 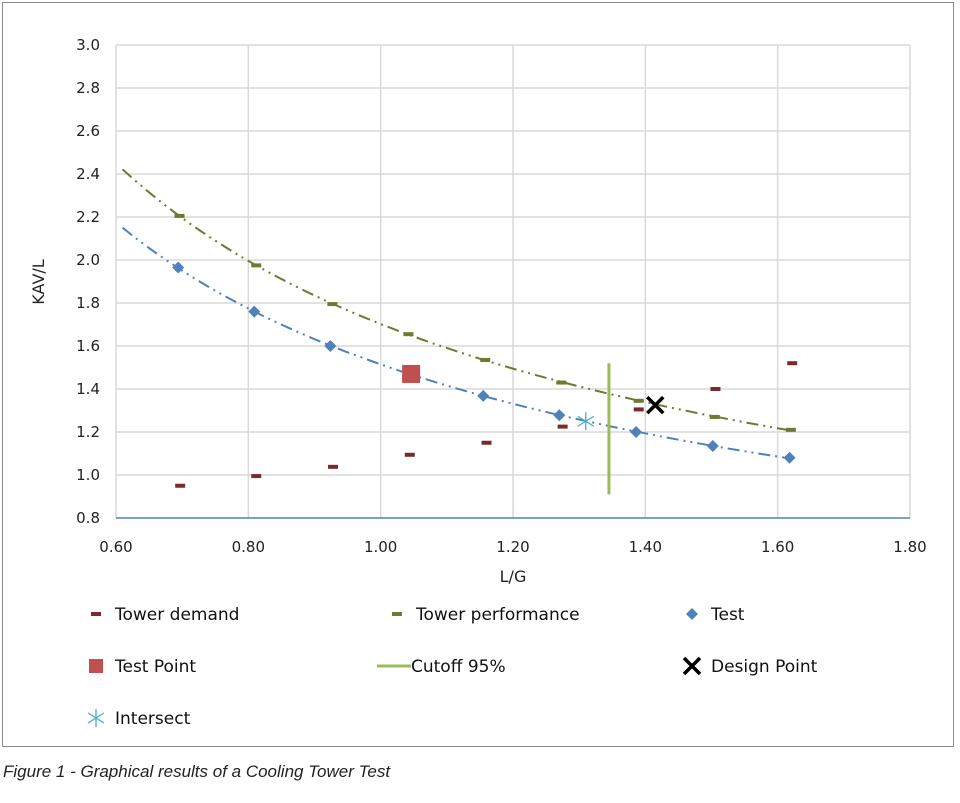 I want to click on legend-item-test: Test, so click(x=715, y=615).